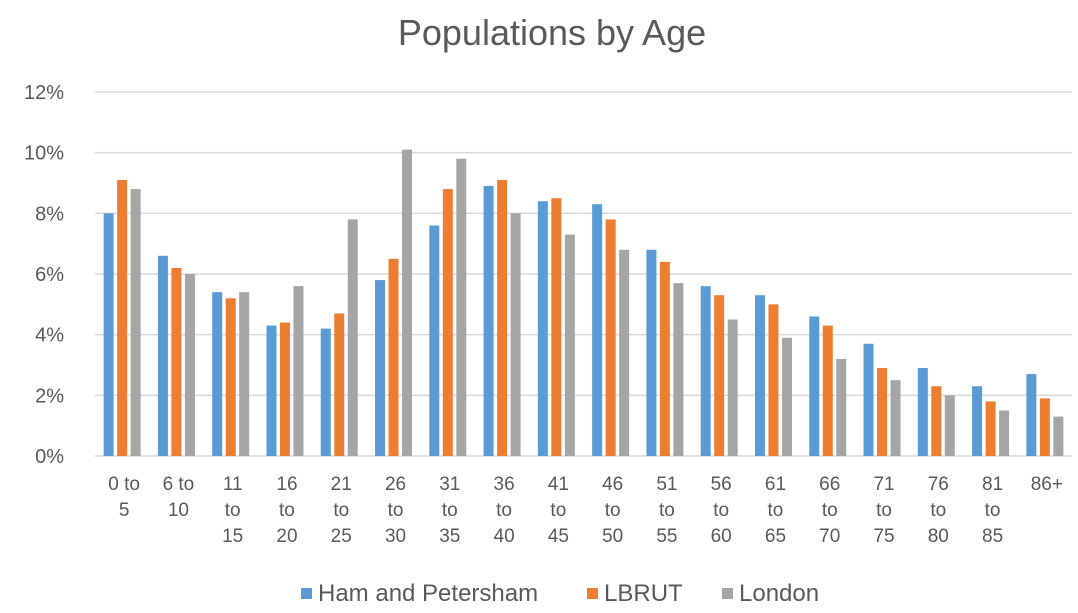  Describe the element at coordinates (428, 593) in the screenshot. I see `legend-label: Ham and Petersham` at that location.